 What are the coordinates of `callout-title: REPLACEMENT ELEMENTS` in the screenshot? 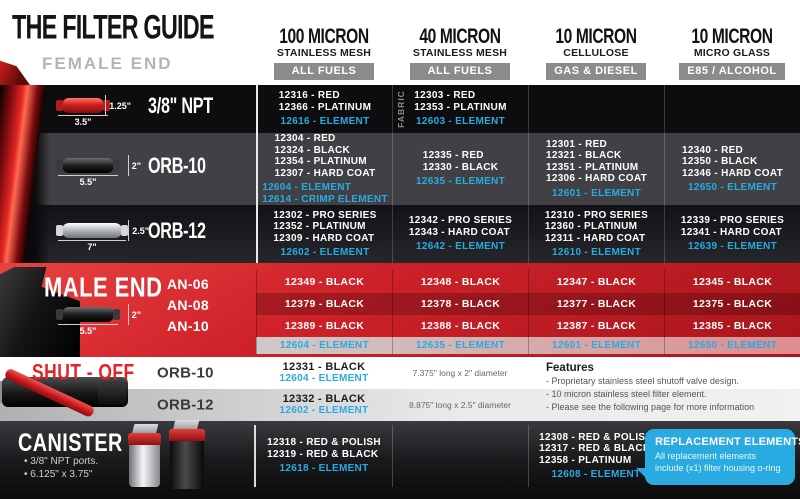 It's located at (727, 442).